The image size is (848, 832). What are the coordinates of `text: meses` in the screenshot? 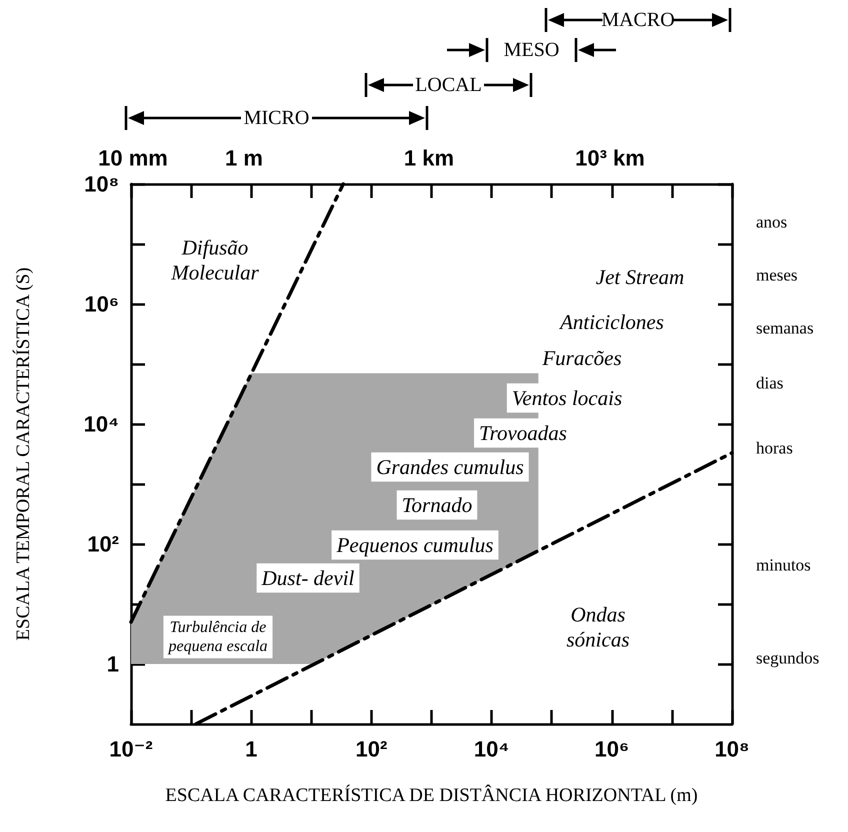 It's located at (777, 275).